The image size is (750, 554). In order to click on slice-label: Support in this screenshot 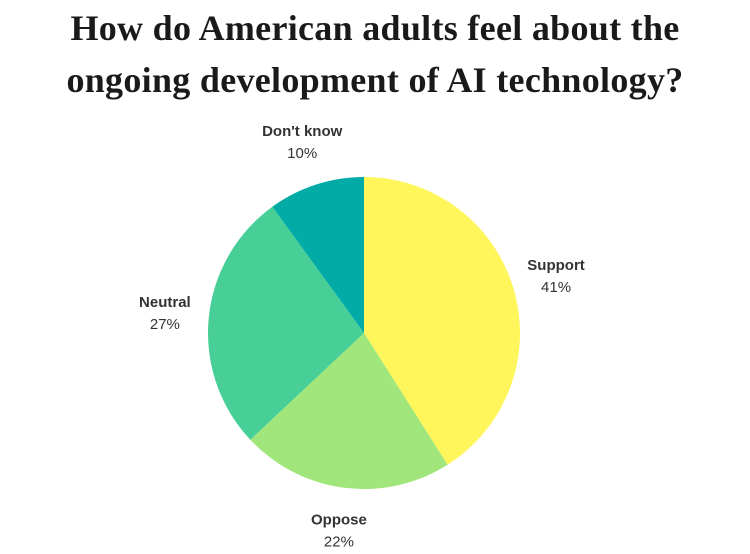, I will do `click(556, 265)`.